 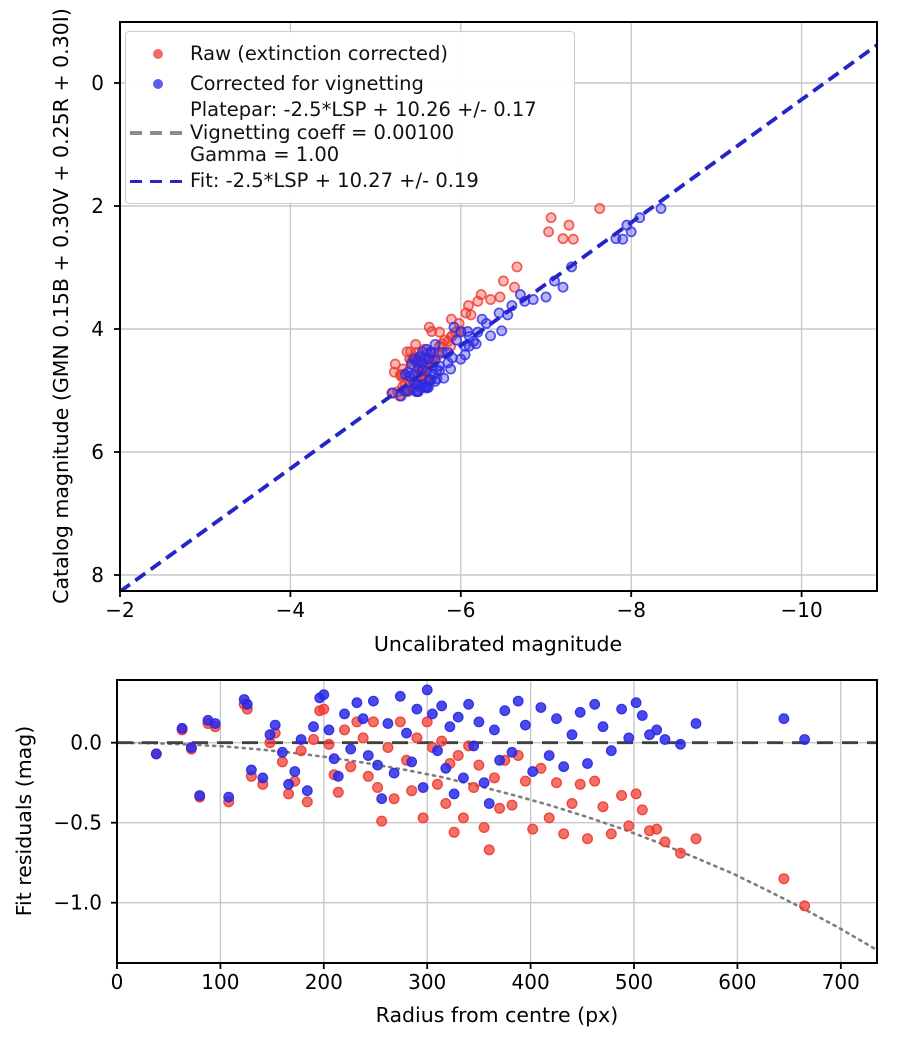 What do you see at coordinates (97, 329) in the screenshot?
I see `y-tick-label: 4` at bounding box center [97, 329].